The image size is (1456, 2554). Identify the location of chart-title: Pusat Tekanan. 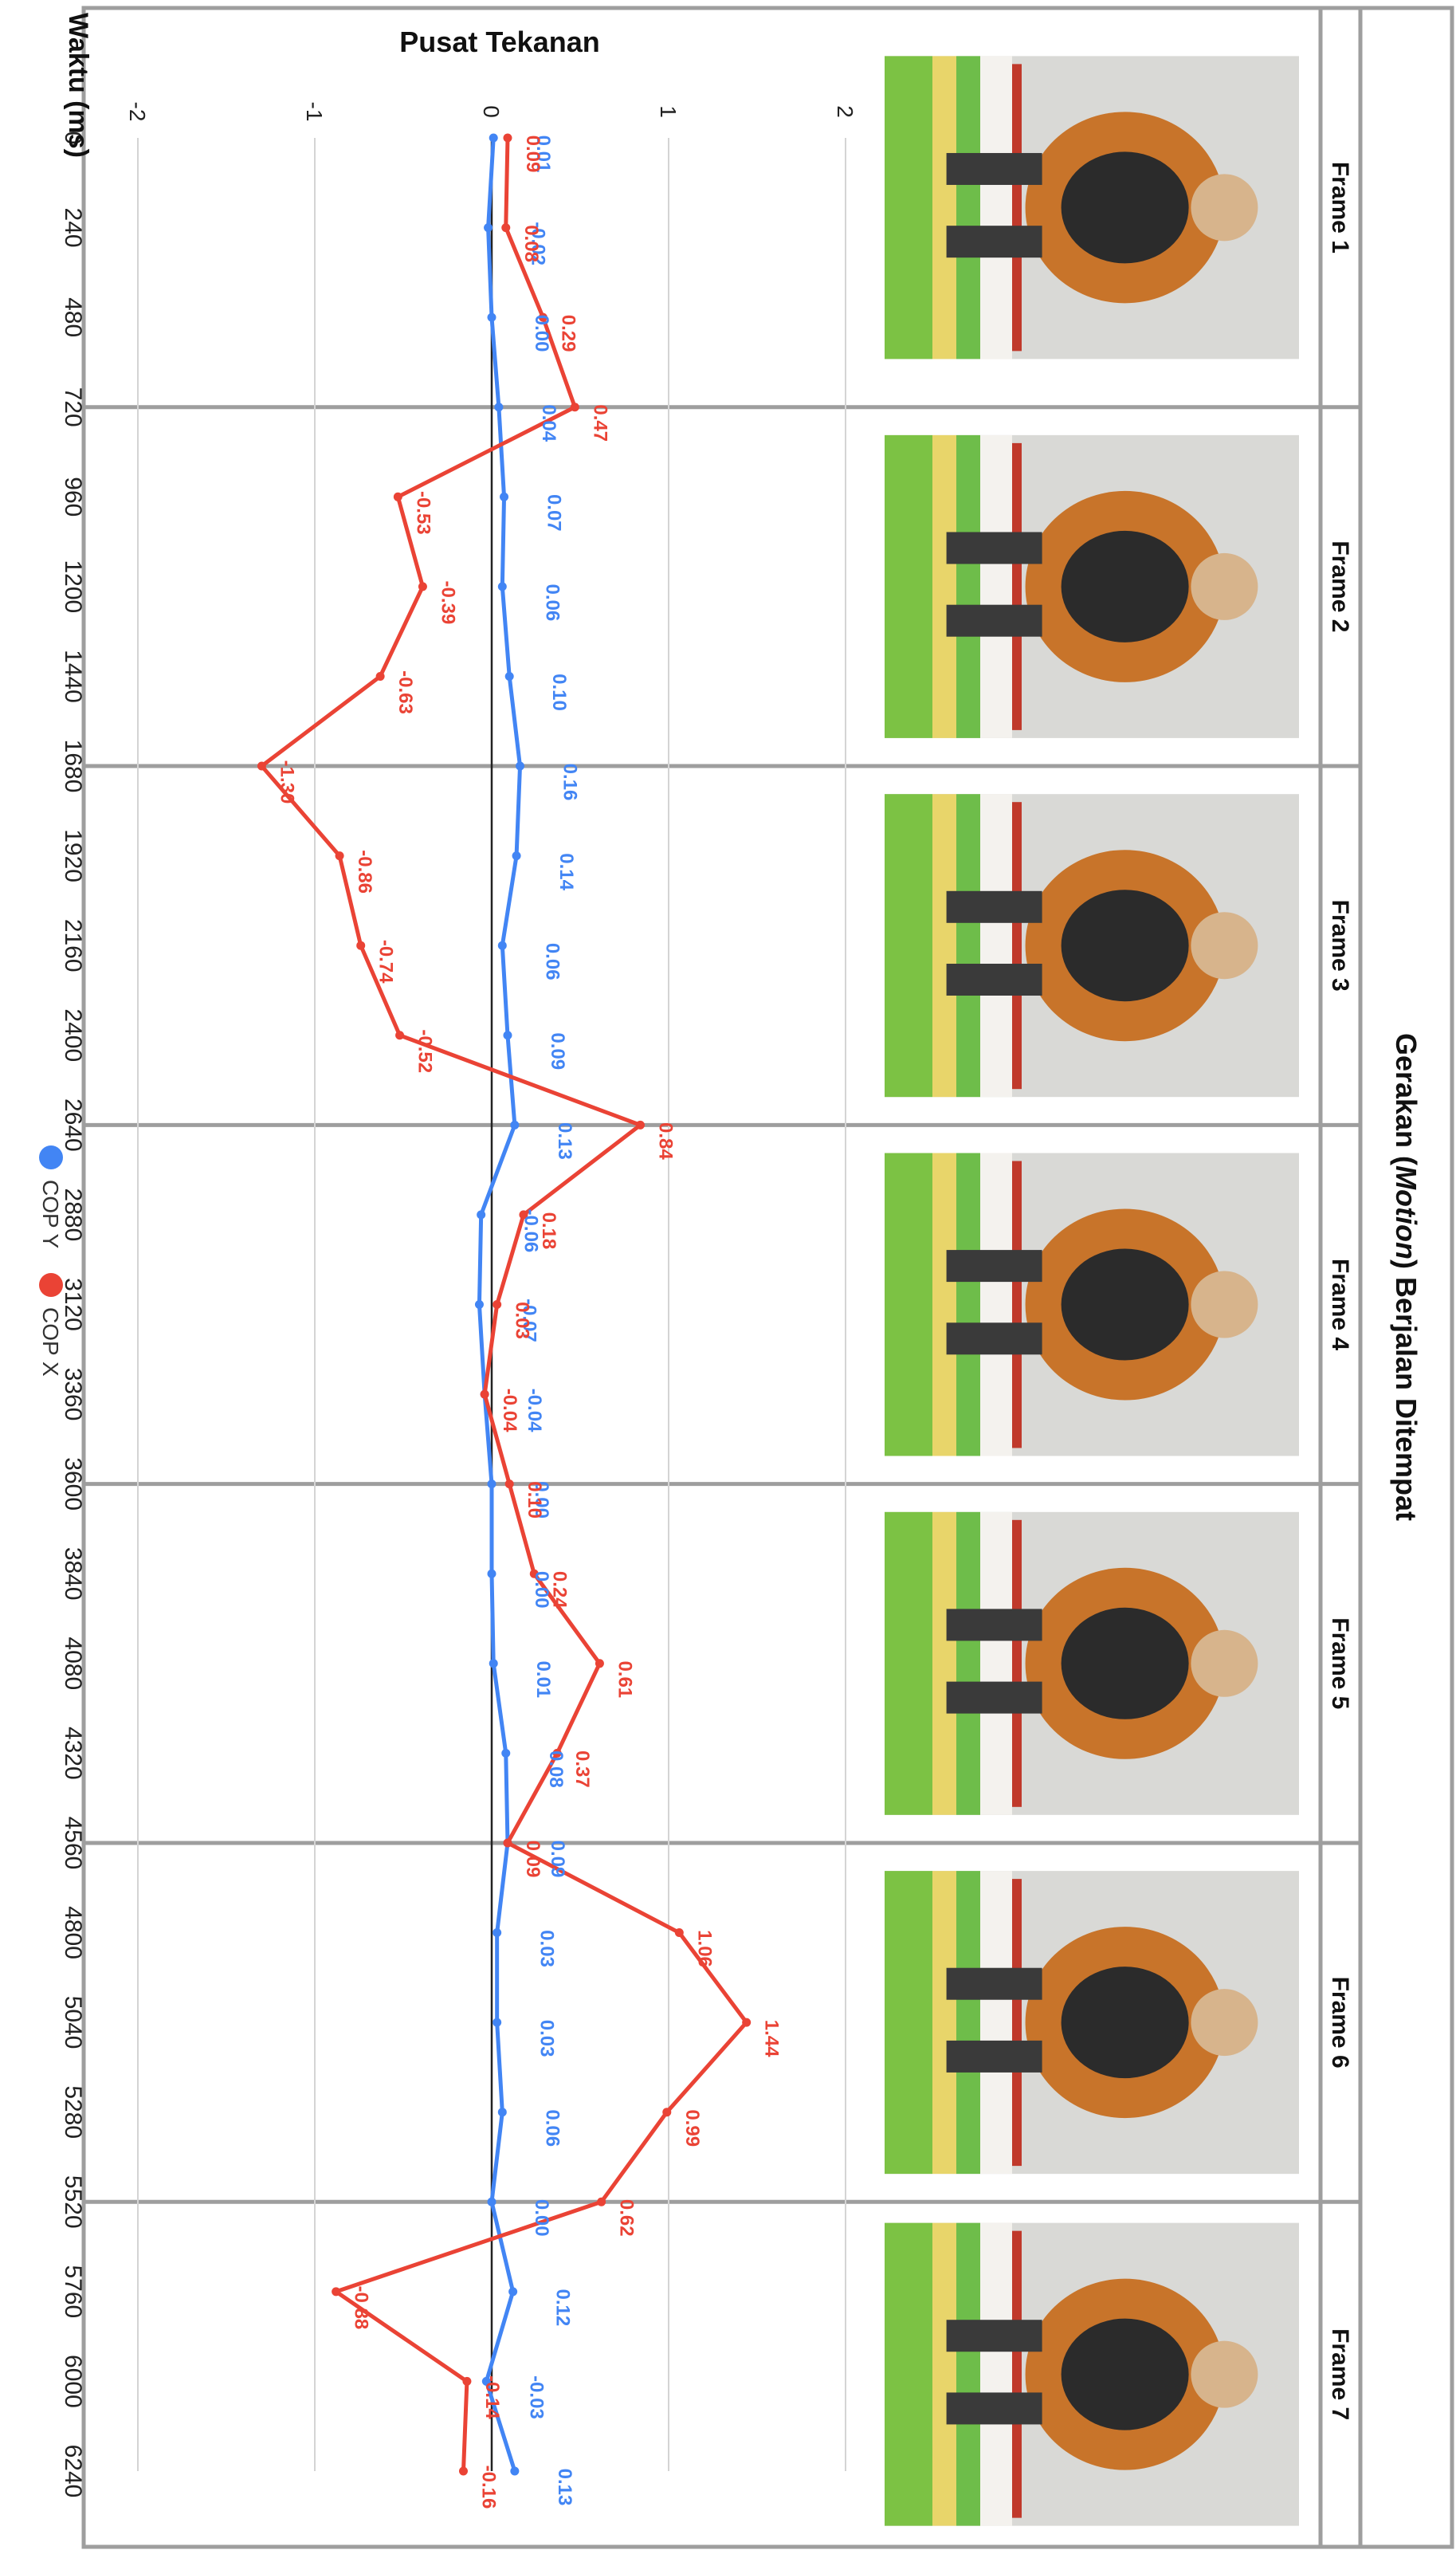
(499, 42).